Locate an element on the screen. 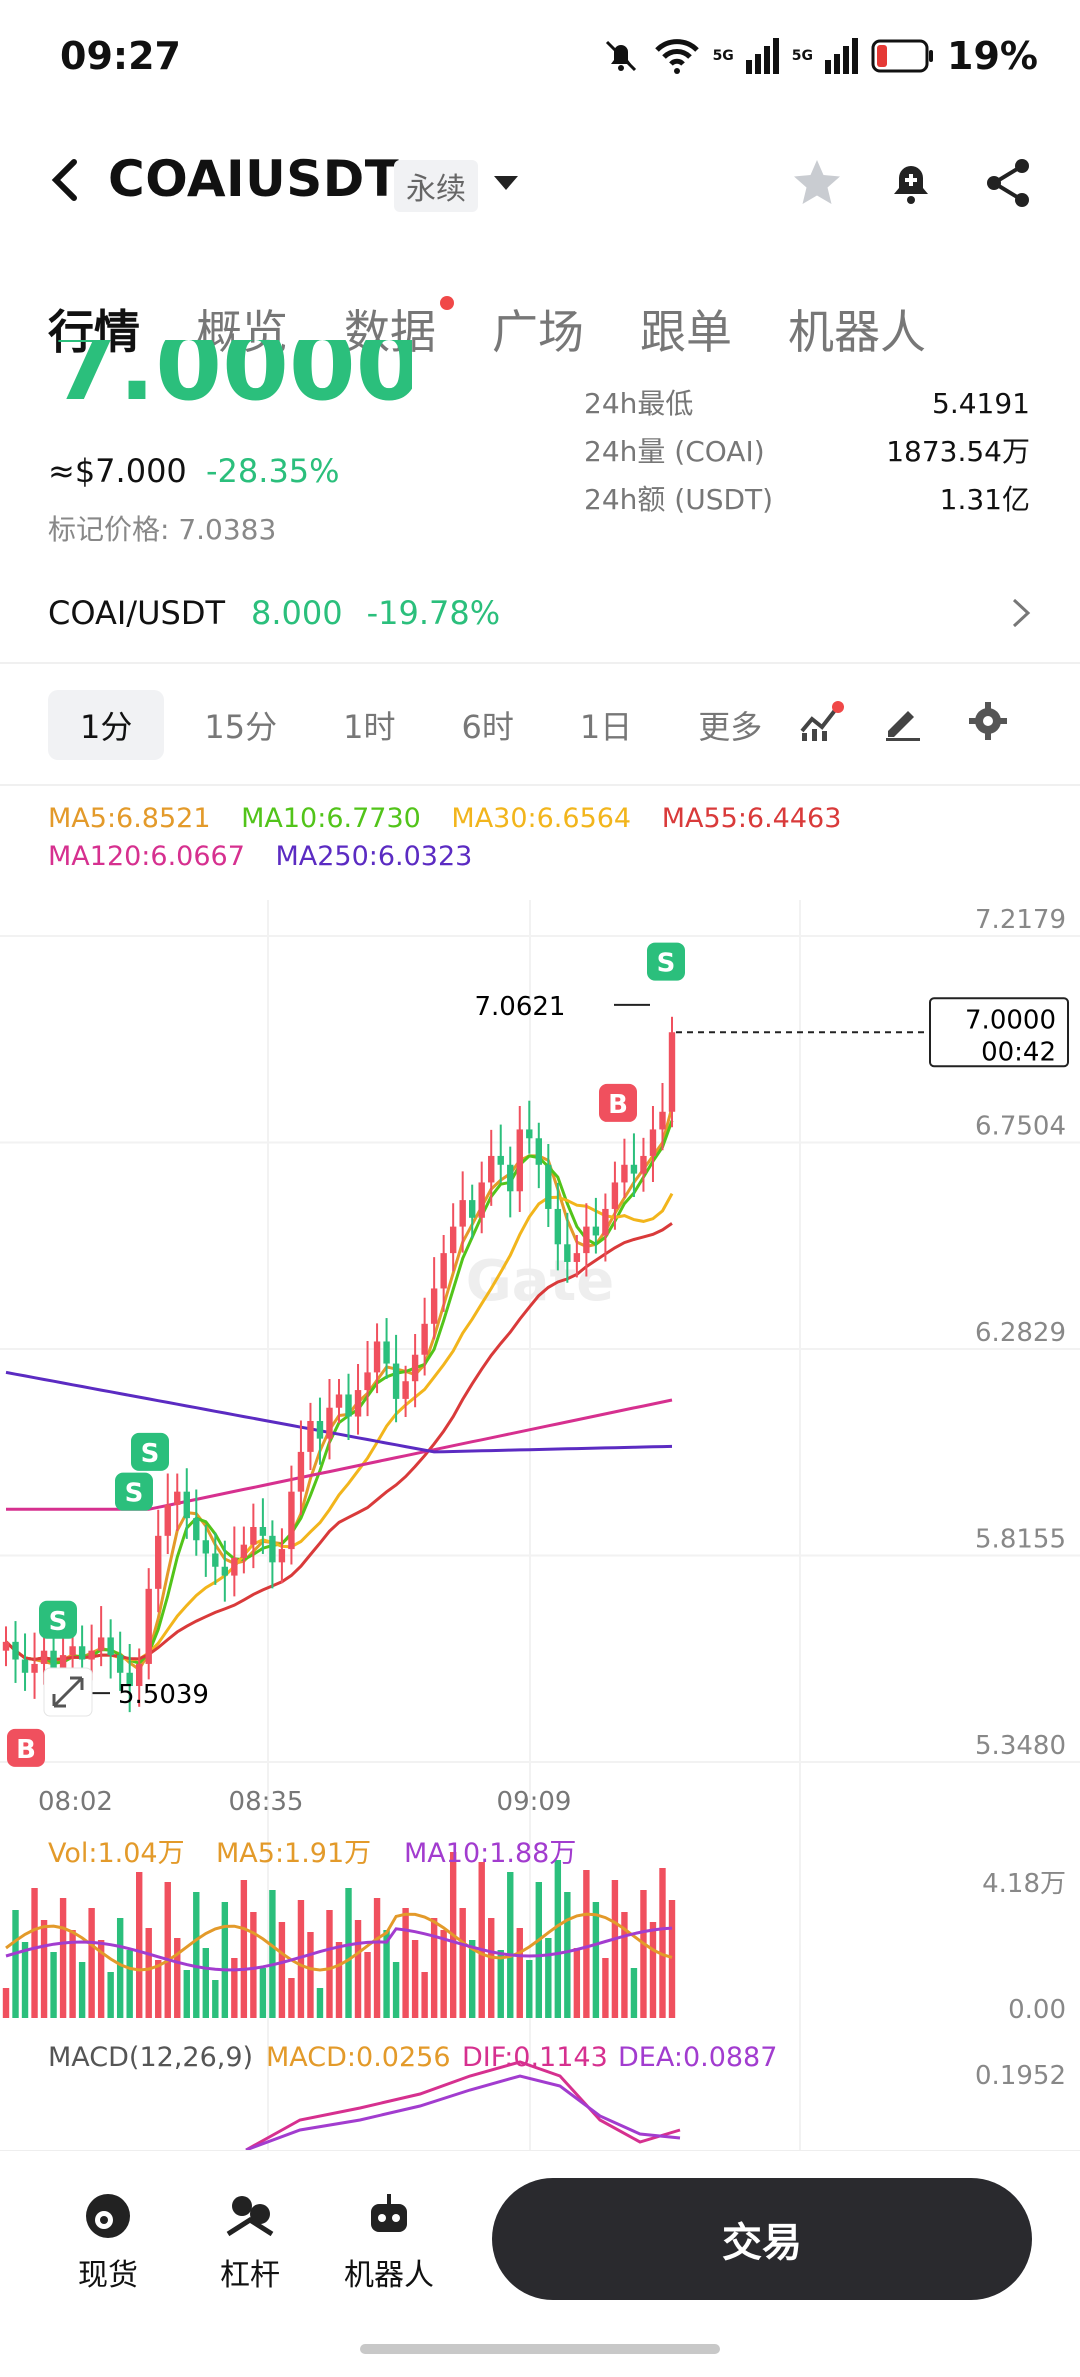  pencil-icon is located at coordinates (903, 726).